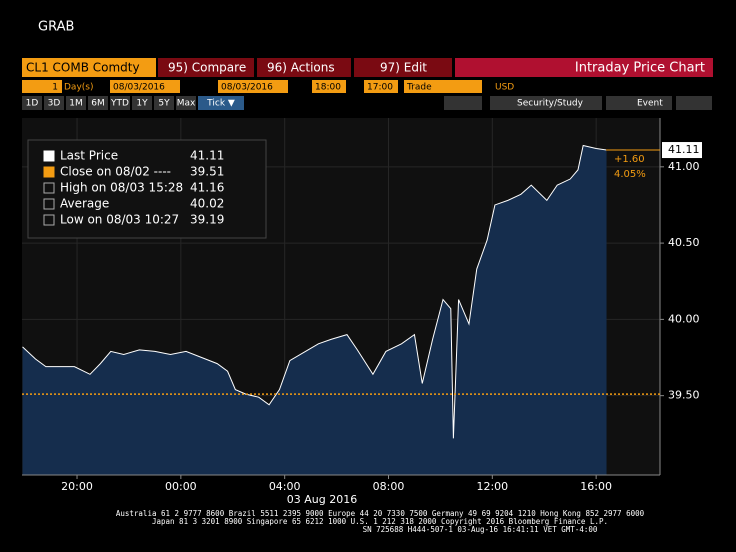 The width and height of the screenshot is (736, 552). Describe the element at coordinates (684, 242) in the screenshot. I see `y-tick-label: 40.50` at that location.